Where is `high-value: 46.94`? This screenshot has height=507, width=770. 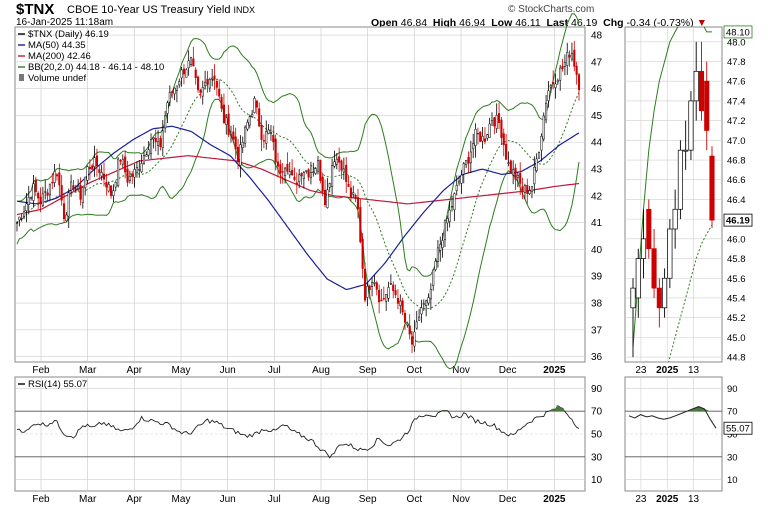 high-value: 46.94 is located at coordinates (472, 23).